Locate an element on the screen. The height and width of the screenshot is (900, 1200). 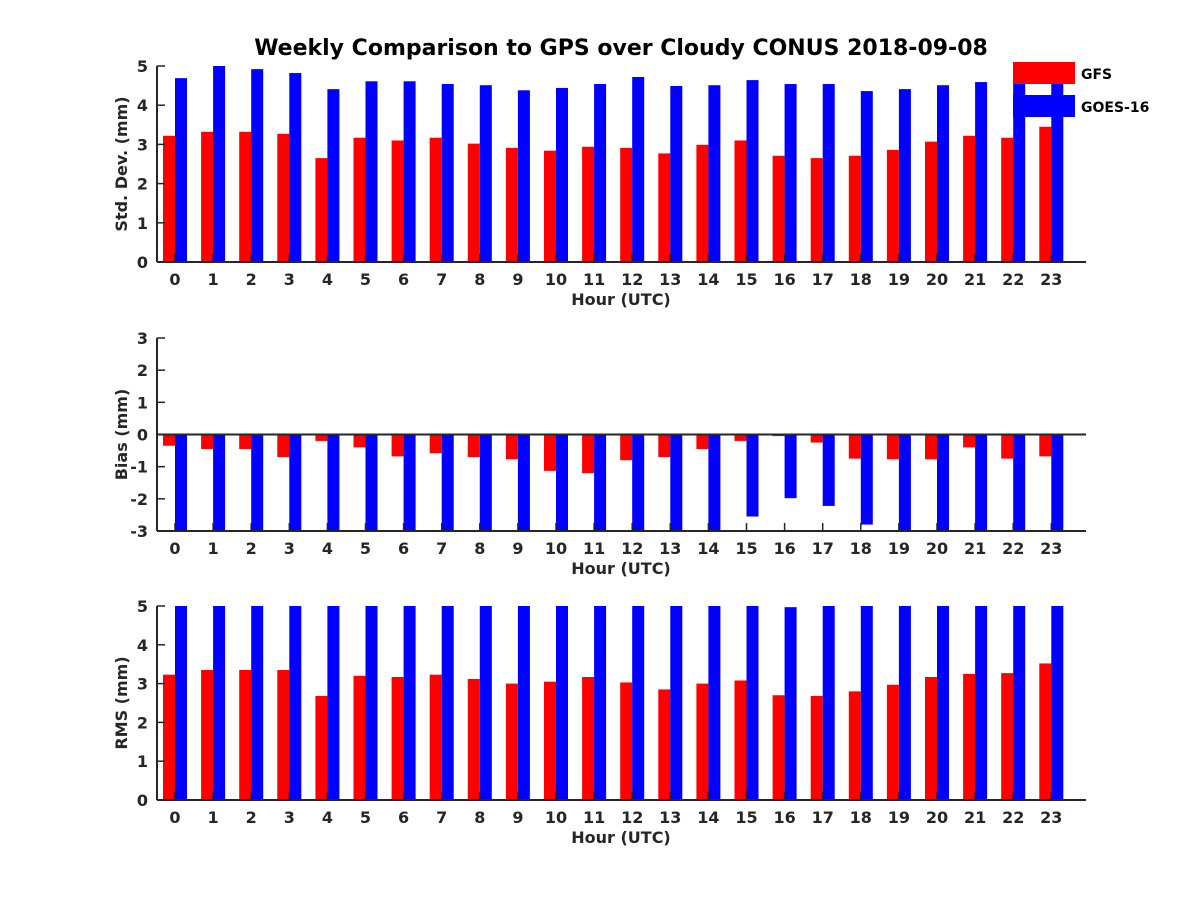
x-tick-label-bias-16: 16 is located at coordinates (784, 548).